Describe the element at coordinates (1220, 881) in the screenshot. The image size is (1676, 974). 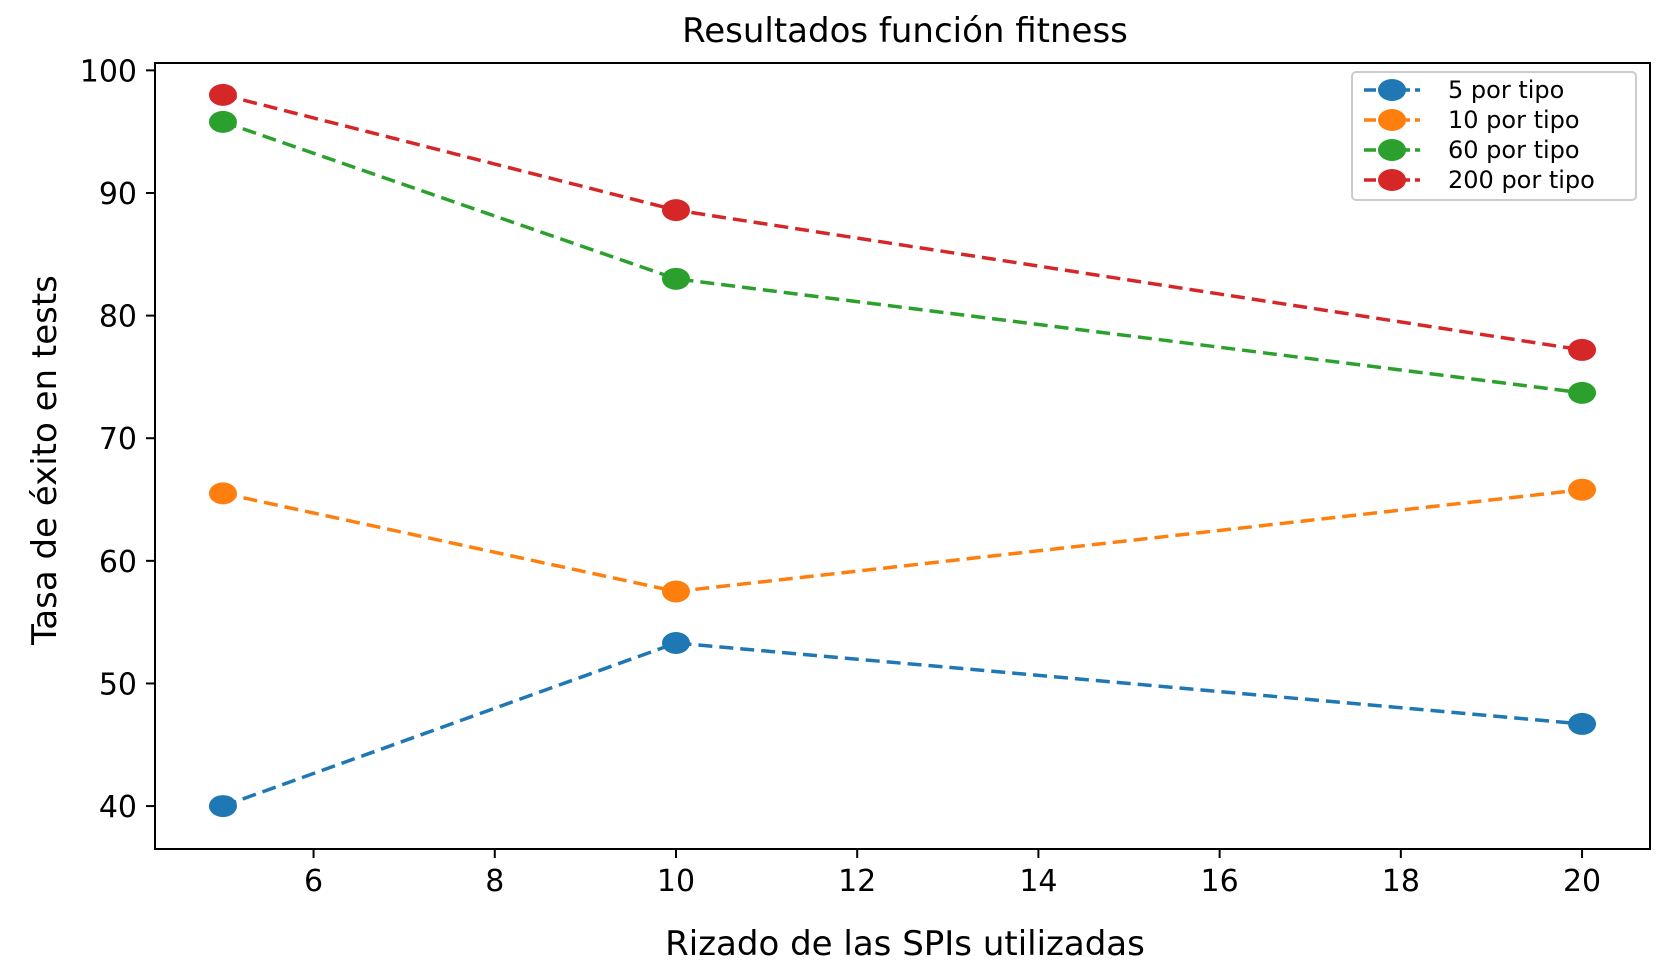
I see `x-tick-label: 16` at that location.